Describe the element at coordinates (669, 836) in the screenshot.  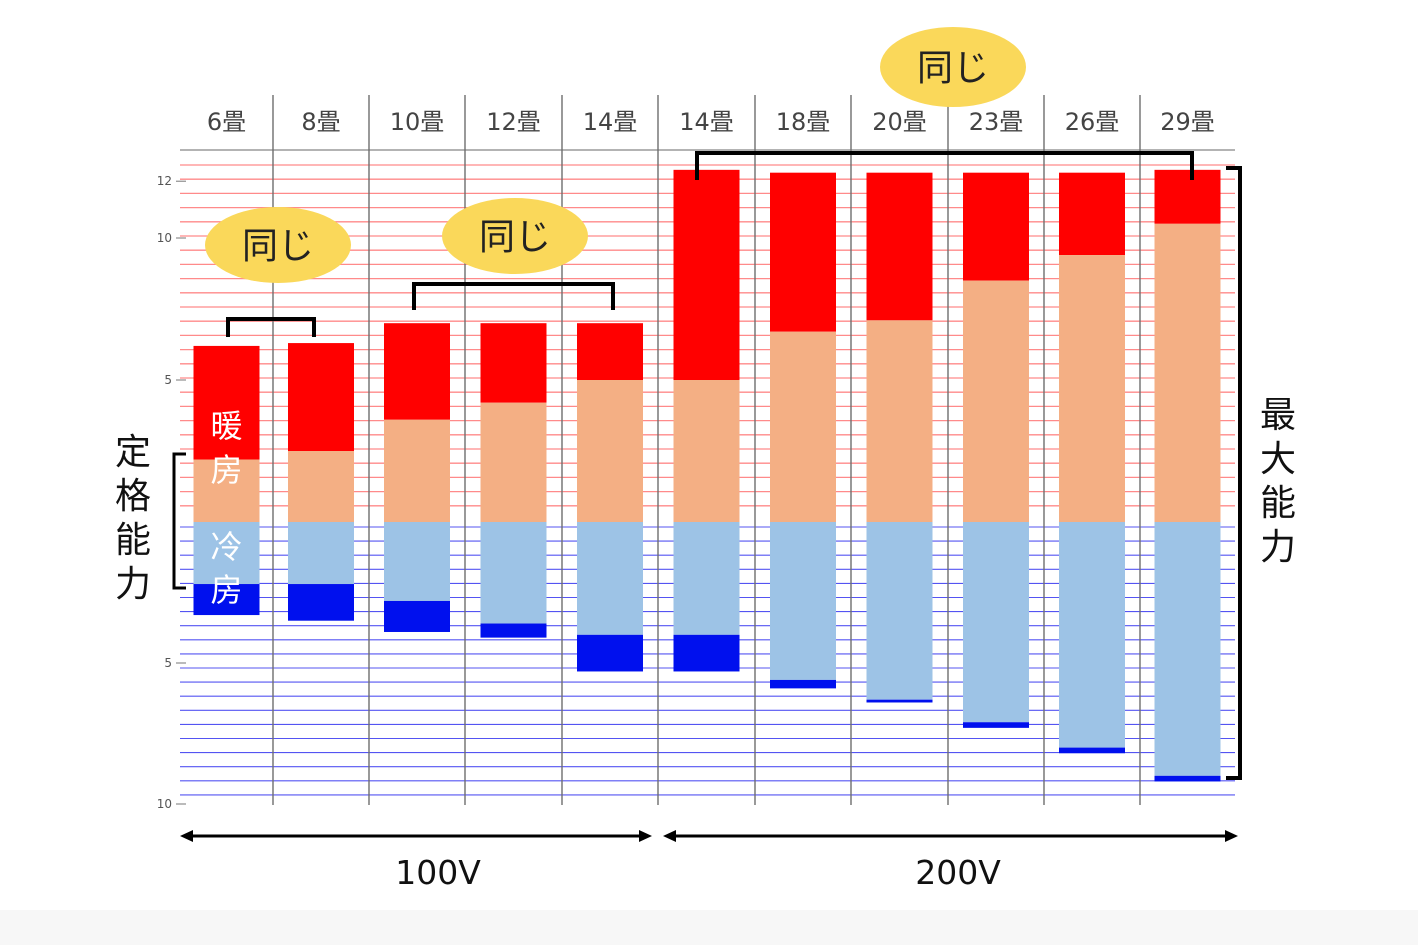
I see `voltage-200-arrow-head-left` at that location.